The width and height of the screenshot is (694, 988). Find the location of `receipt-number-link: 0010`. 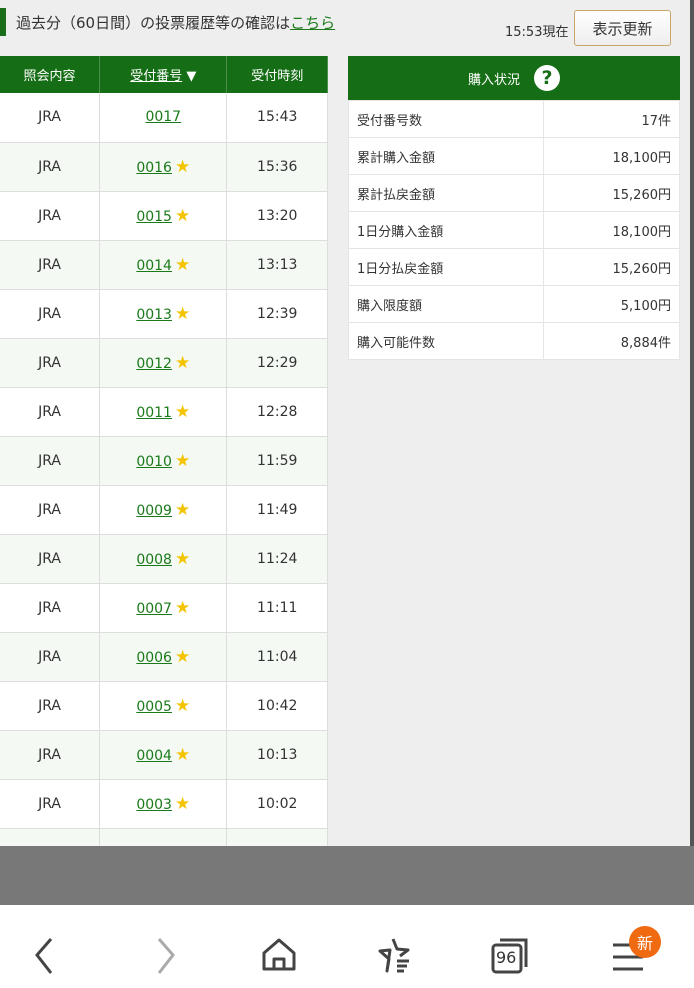

receipt-number-link: 0010 is located at coordinates (154, 461).